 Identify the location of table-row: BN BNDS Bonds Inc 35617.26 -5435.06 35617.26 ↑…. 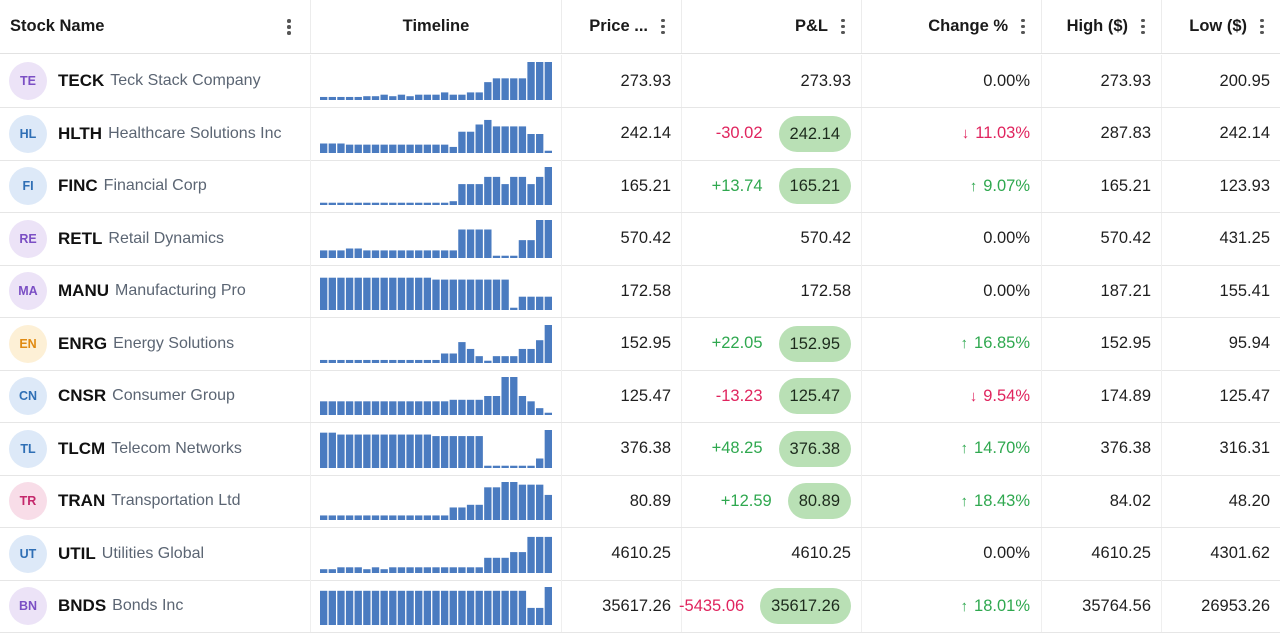
(640, 606).